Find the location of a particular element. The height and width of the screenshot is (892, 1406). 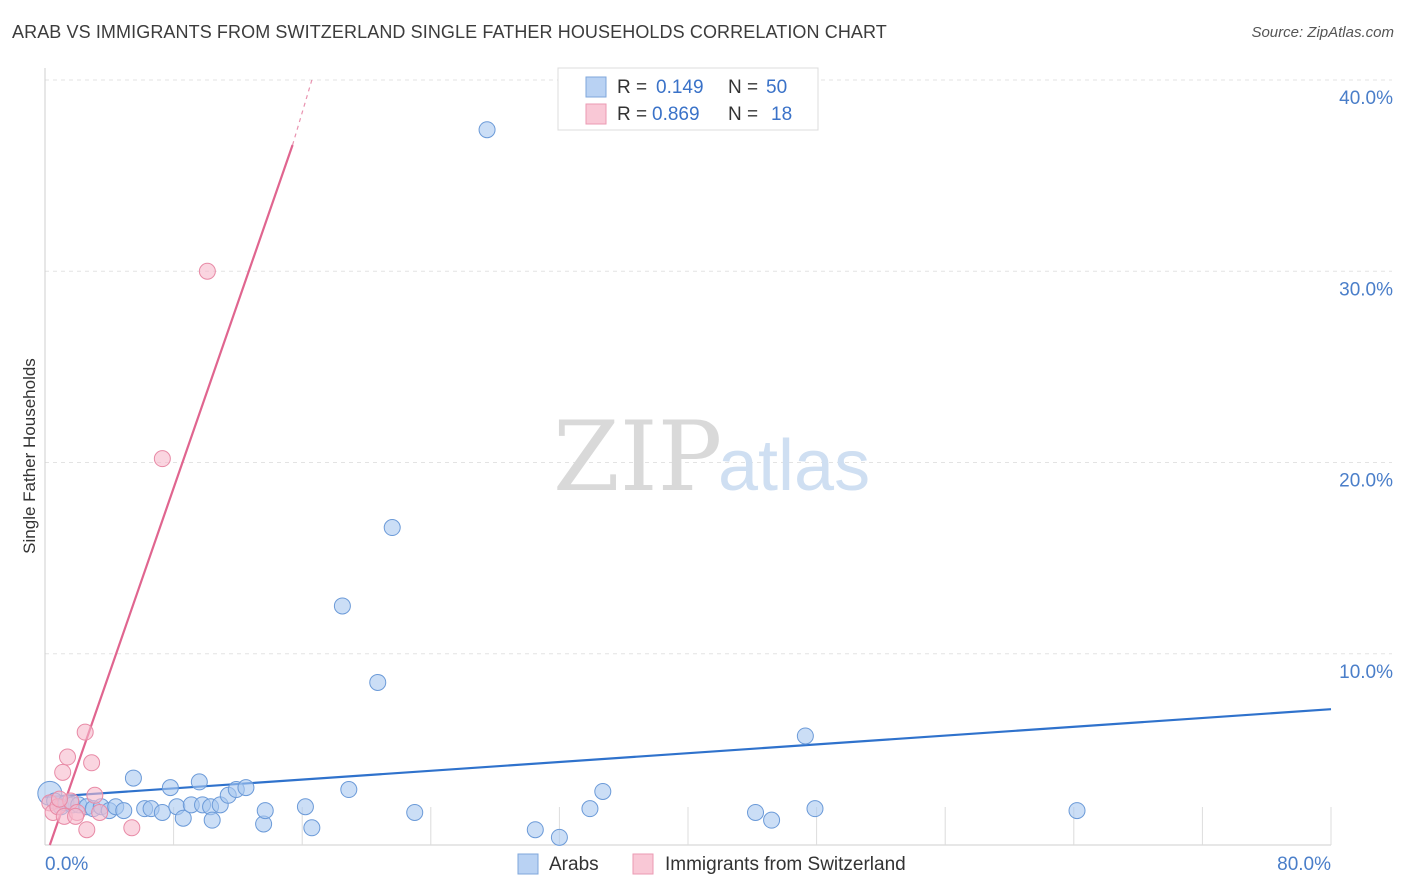

series-legend-label-switzerland: Immigrants from Switzerland is located at coordinates (785, 864).